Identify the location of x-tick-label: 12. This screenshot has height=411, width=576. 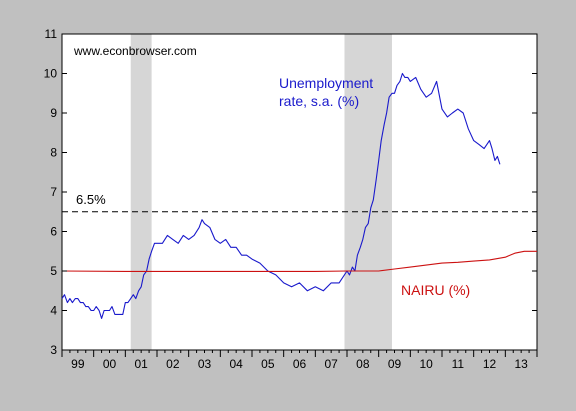
(490, 364).